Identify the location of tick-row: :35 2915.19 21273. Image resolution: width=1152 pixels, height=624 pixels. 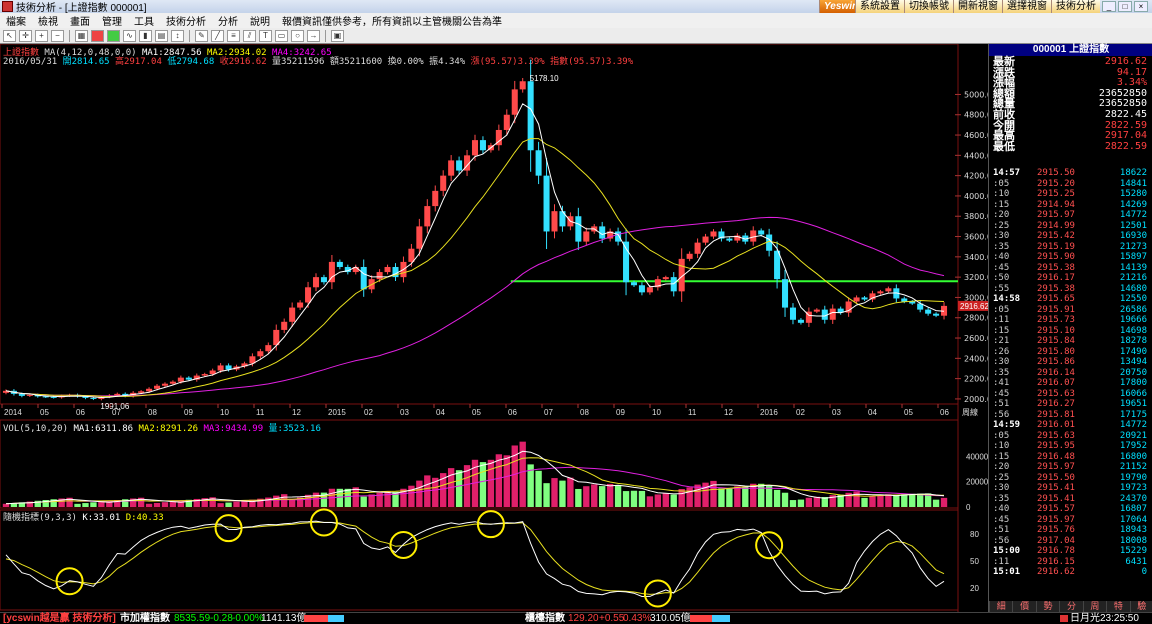
(1070, 247).